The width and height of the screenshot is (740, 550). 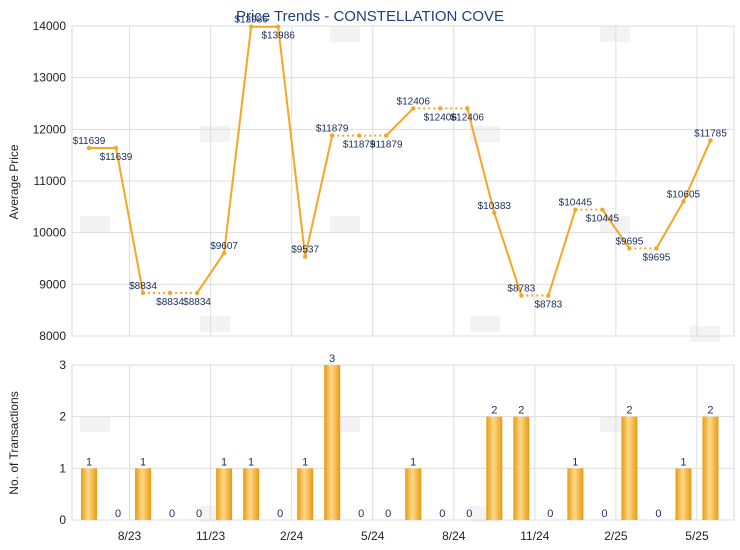 I want to click on transactions-tick-label: 0, so click(x=62, y=520).